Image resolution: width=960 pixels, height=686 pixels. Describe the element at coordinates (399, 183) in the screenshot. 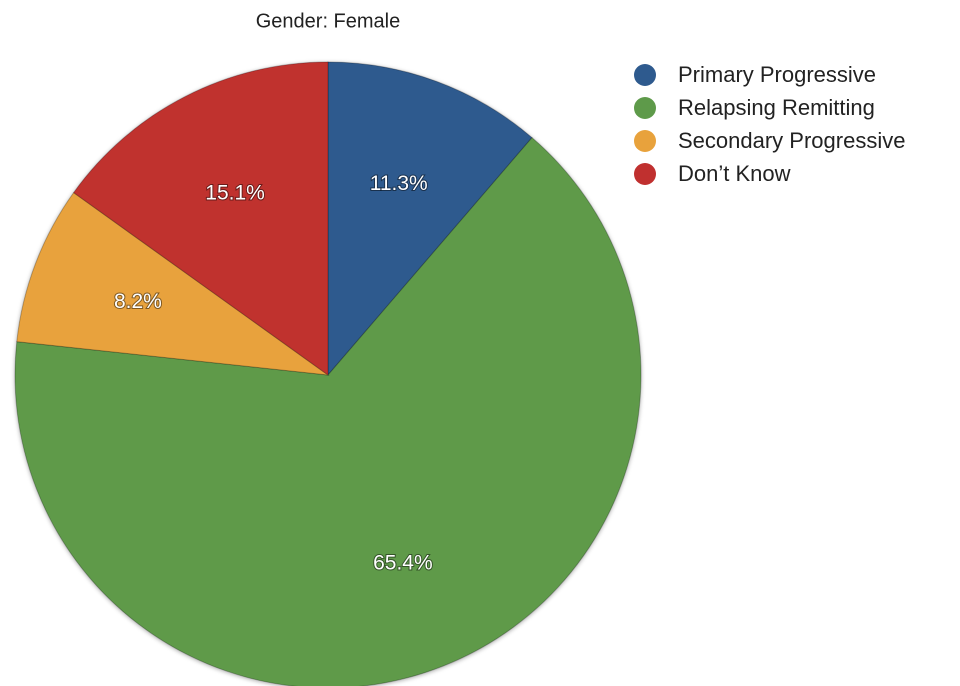

I see `value-label: 11.3%` at that location.